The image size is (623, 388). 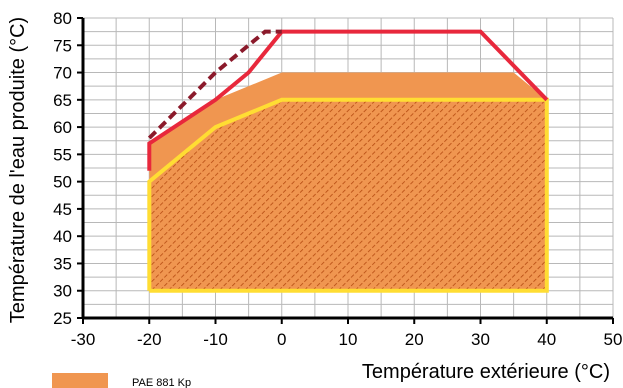 I want to click on x-axis-label: Température extérieure (°C), so click(x=486, y=372).